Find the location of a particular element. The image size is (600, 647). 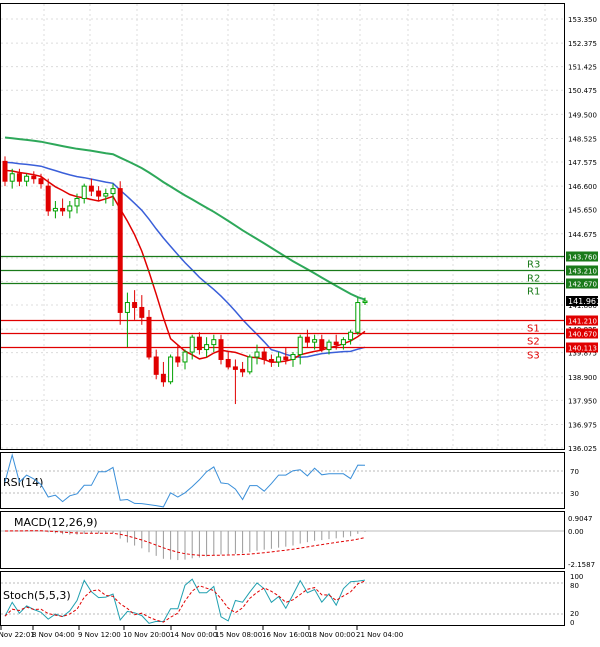

price-axis-label: 136.025 is located at coordinates (582, 449).